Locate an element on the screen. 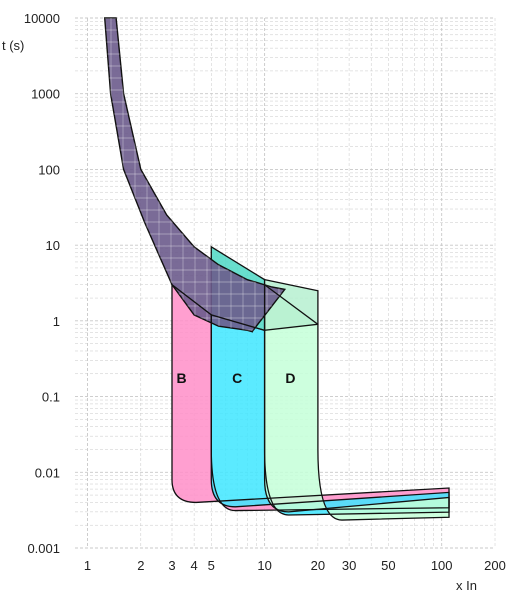  band-d is located at coordinates (357, 402).